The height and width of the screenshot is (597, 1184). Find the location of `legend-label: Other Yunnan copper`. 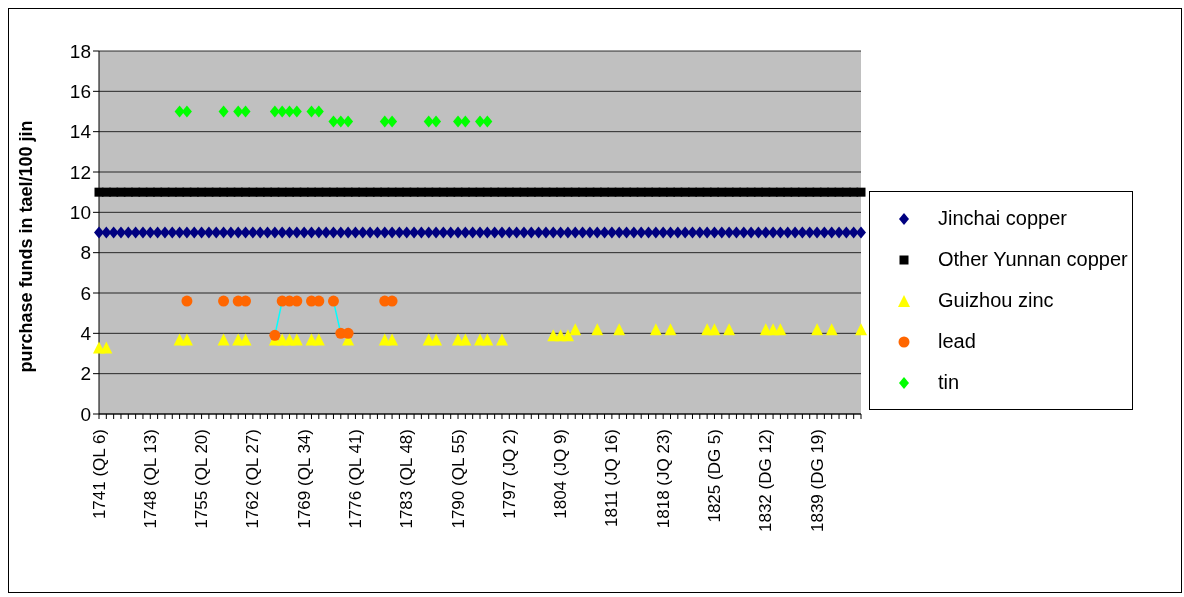

legend-label: Other Yunnan copper is located at coordinates (1033, 259).